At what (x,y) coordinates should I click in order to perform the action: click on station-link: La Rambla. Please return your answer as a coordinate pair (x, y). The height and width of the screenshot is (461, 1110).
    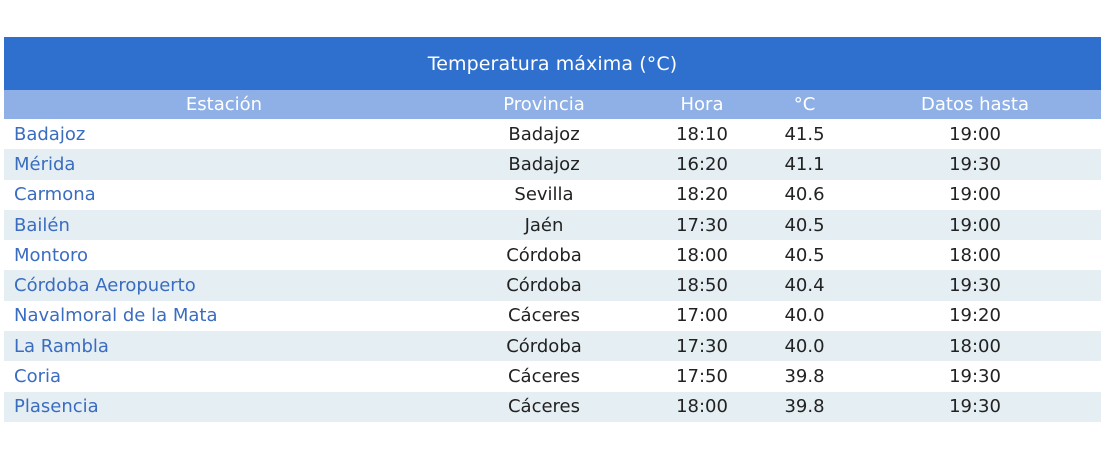
    Looking at the image, I should click on (61, 346).